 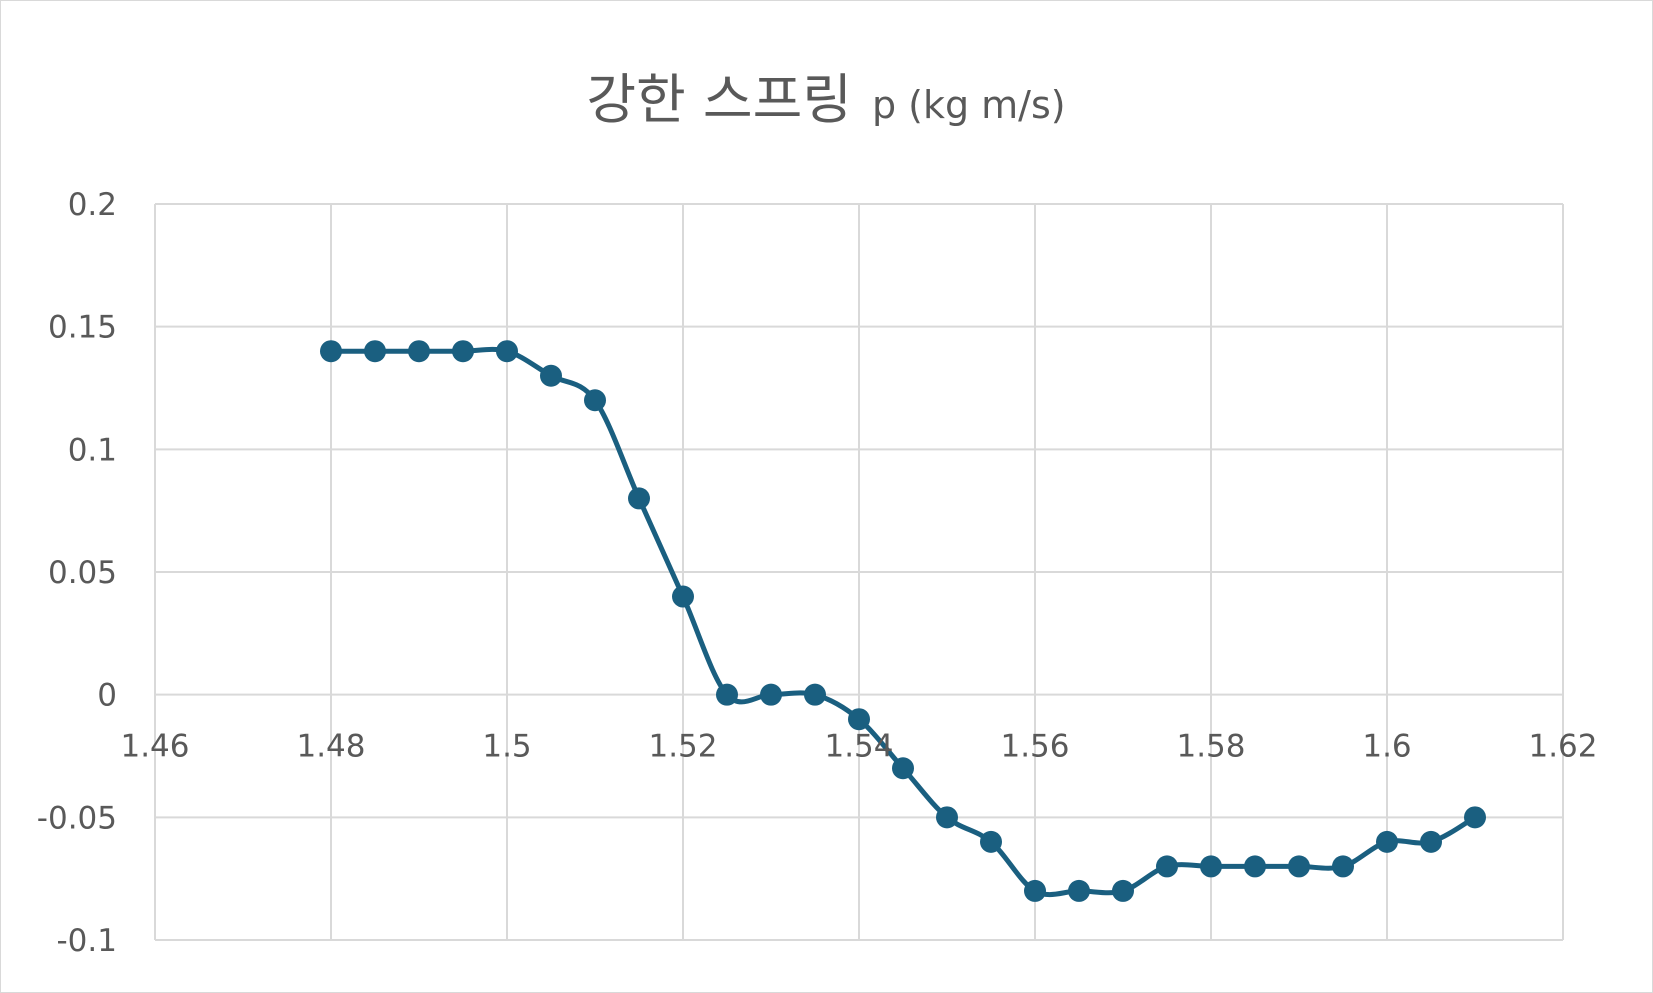 What do you see at coordinates (1210, 747) in the screenshot?
I see `x-tick-label: 1.58` at bounding box center [1210, 747].